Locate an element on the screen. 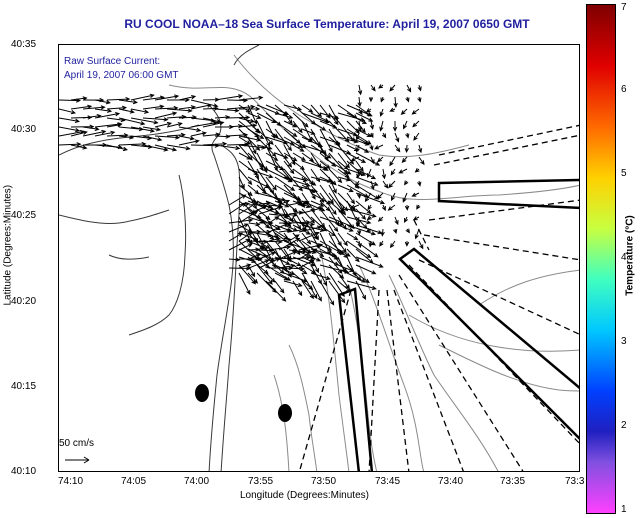 This screenshot has height=518, width=644. y-tick-label: 40:15 is located at coordinates (24, 386).